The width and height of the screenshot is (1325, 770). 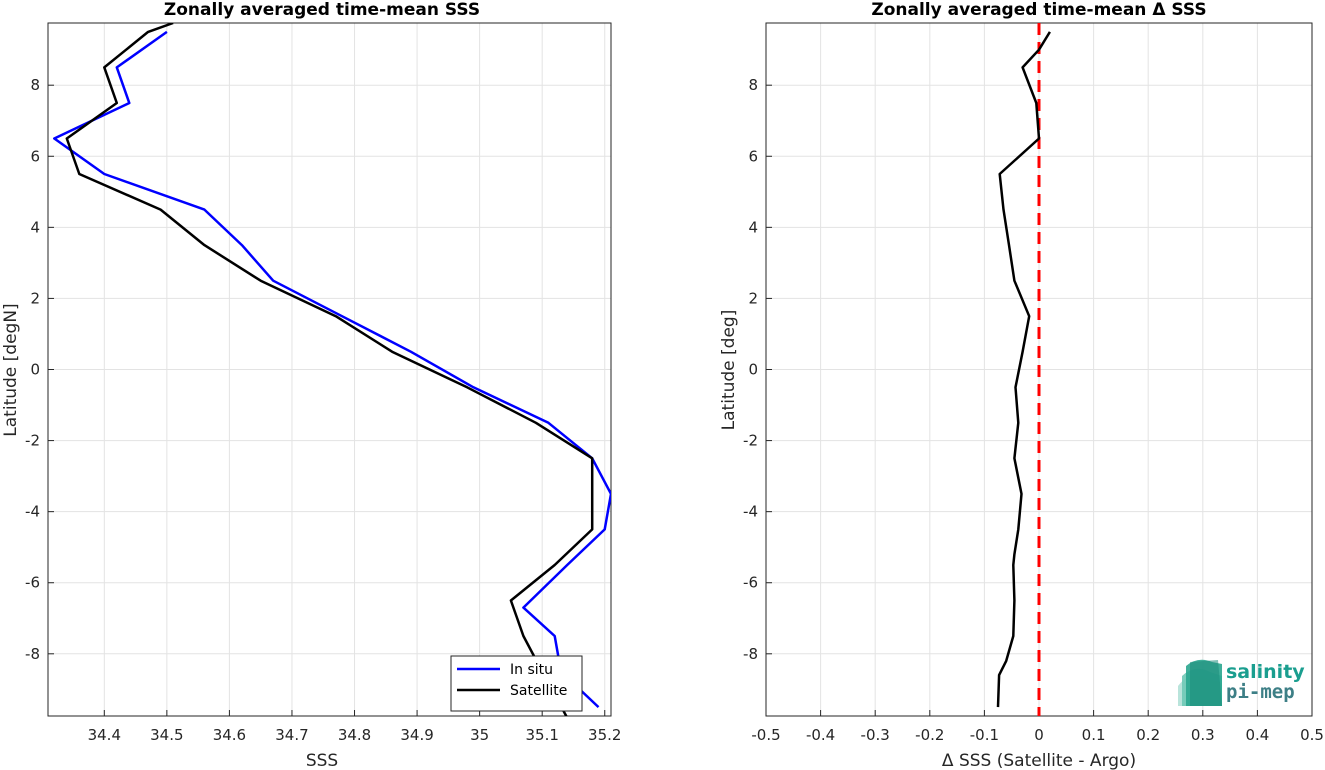 I want to click on y-axis-label-left: Latitude [degN], so click(x=11, y=369).